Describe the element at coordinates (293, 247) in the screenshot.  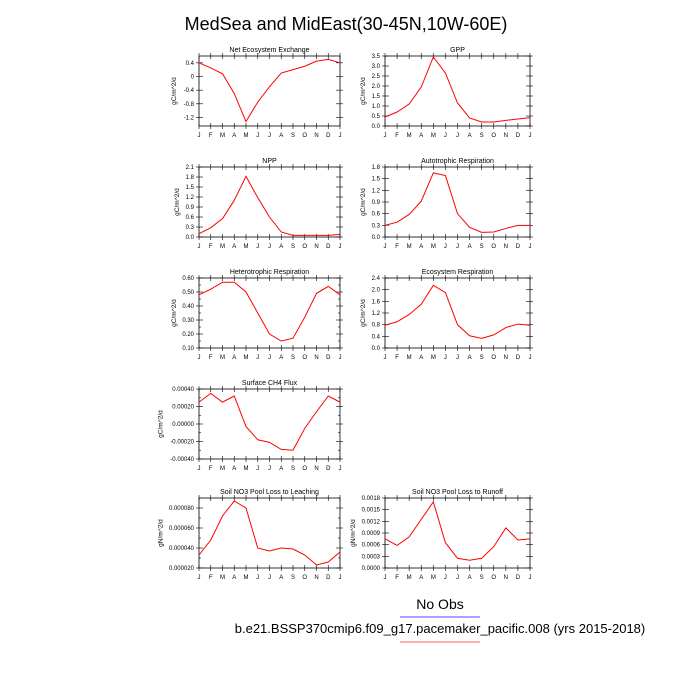
I see `npp-month-label: S` at that location.